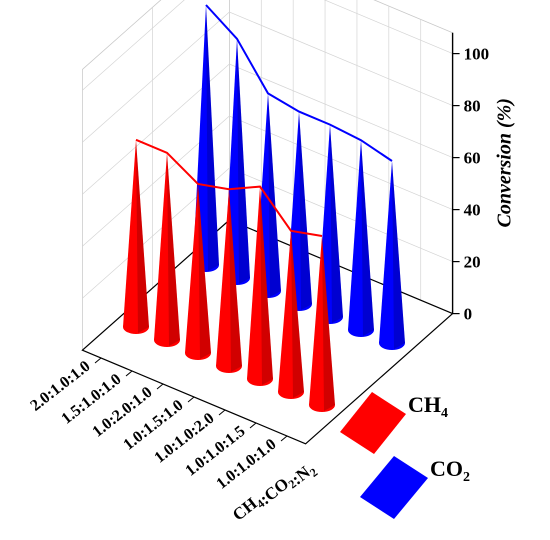  I want to click on z-gridline, so click(267, 45).